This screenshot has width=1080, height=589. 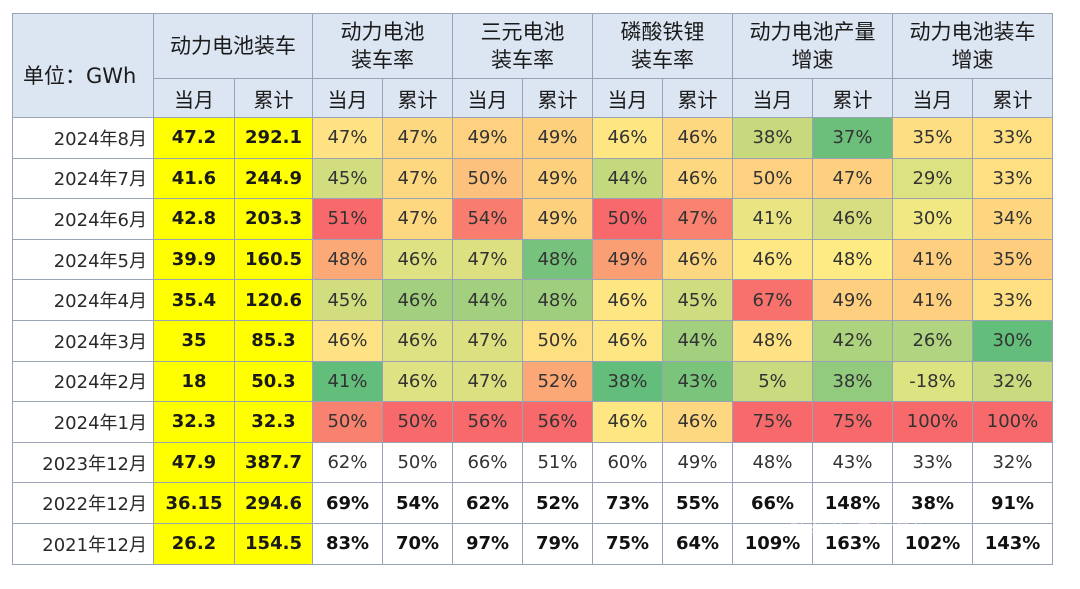 I want to click on percent-cell: 148%, so click(x=852, y=503).